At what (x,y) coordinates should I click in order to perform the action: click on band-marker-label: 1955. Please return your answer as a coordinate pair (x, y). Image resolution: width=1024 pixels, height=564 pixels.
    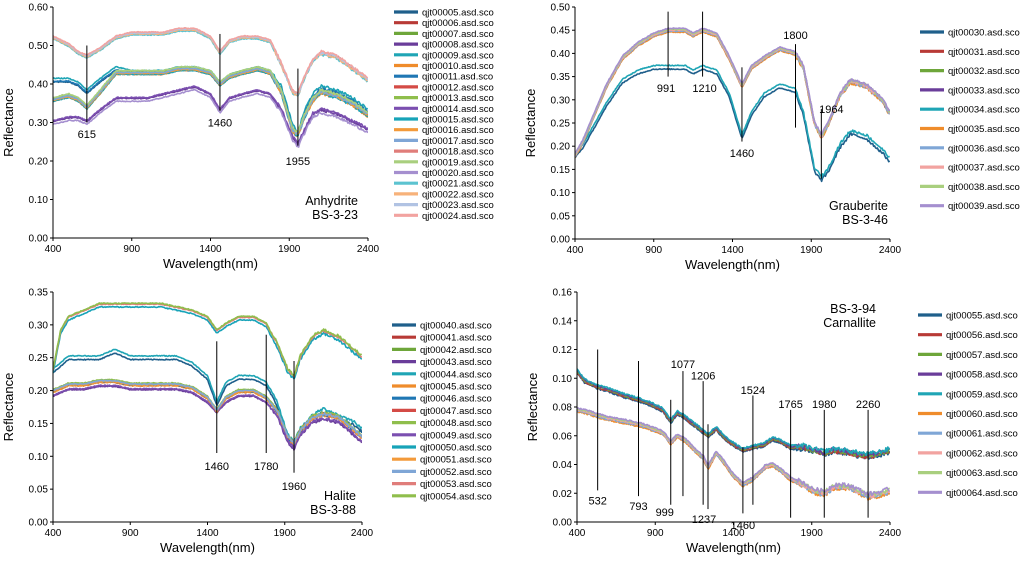
    Looking at the image, I should click on (298, 162).